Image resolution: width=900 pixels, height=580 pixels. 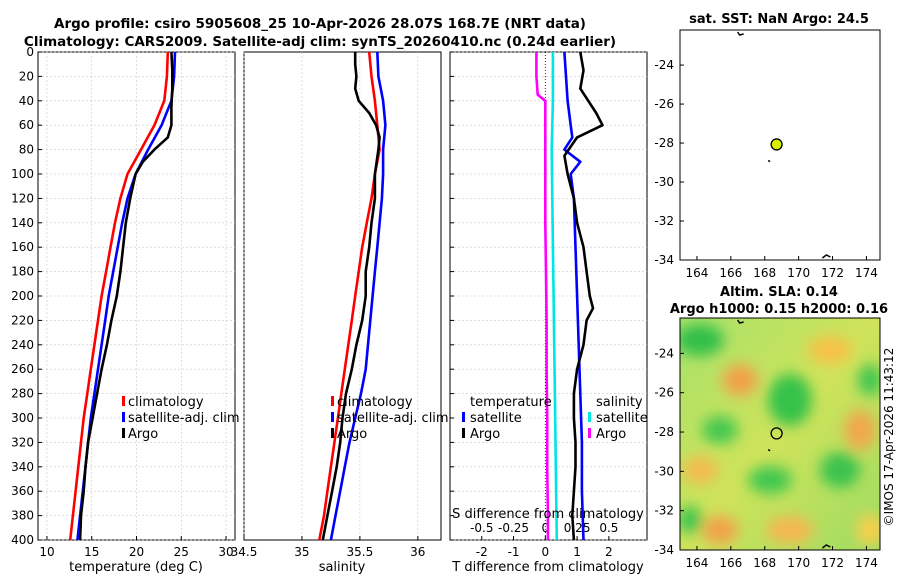 I want to click on x-tick-label: 164, so click(x=696, y=563).